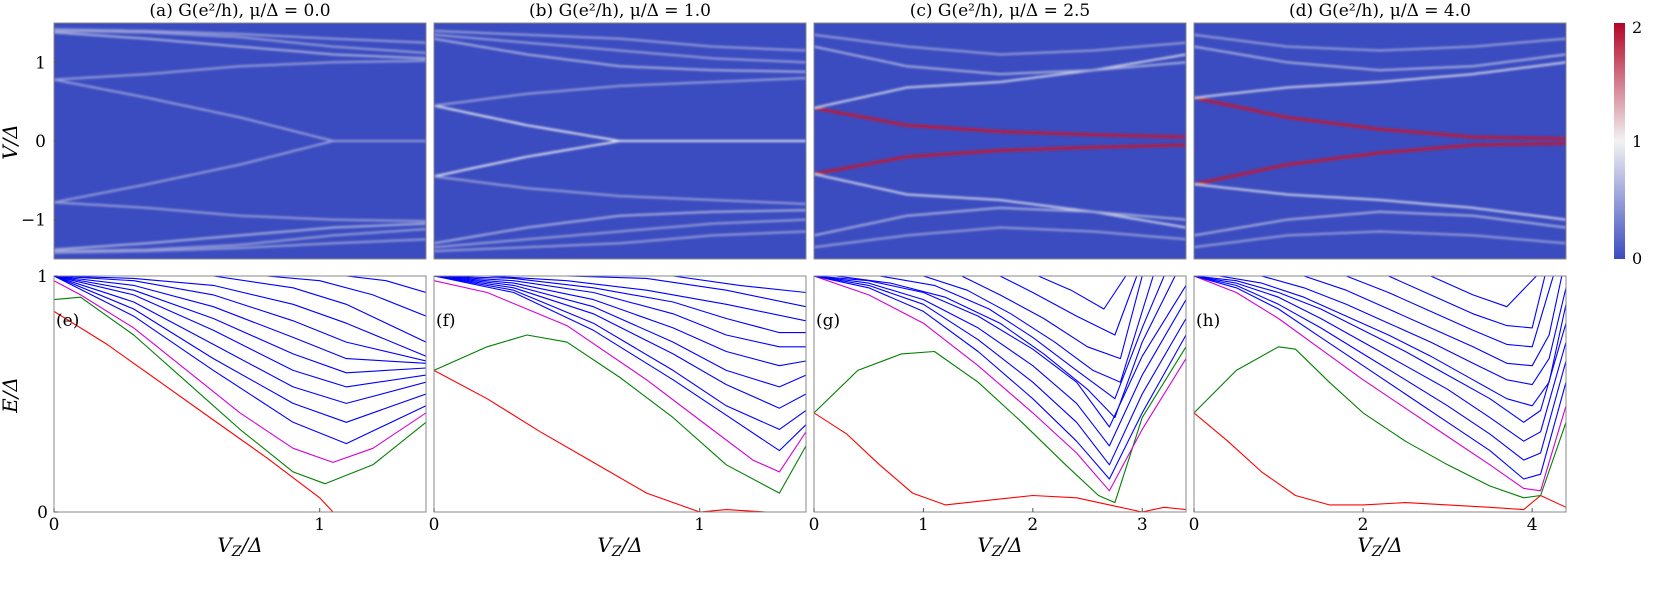 The height and width of the screenshot is (600, 1680). I want to click on line-panel-e: (e) 0 1 0 1 VZ/Δ, so click(232, 413).